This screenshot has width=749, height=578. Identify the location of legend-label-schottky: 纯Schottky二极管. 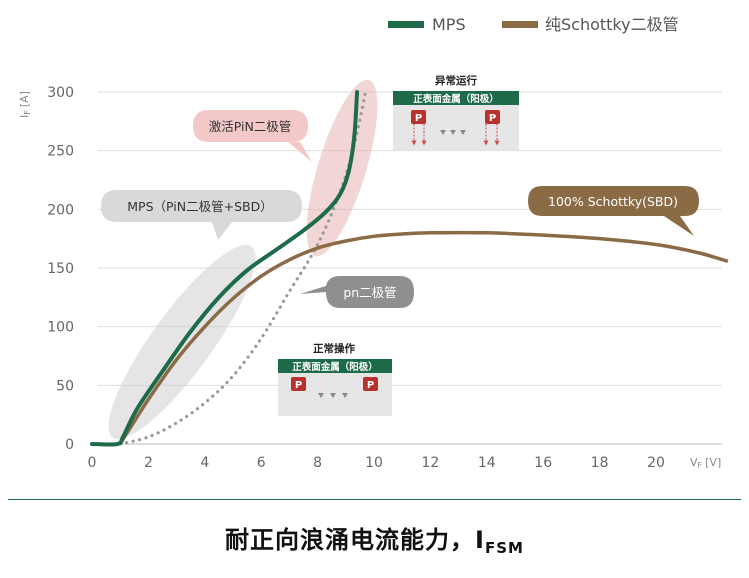
(612, 24).